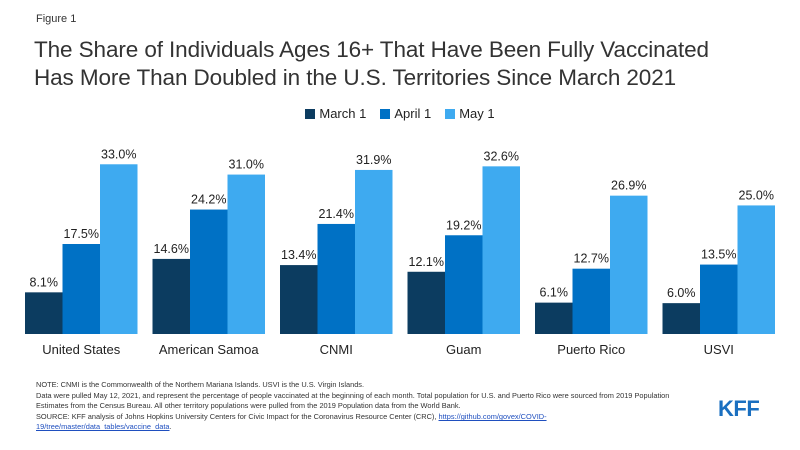 The height and width of the screenshot is (450, 800). Describe the element at coordinates (209, 349) in the screenshot. I see `category-label-american-samoa: American Samoa` at that location.